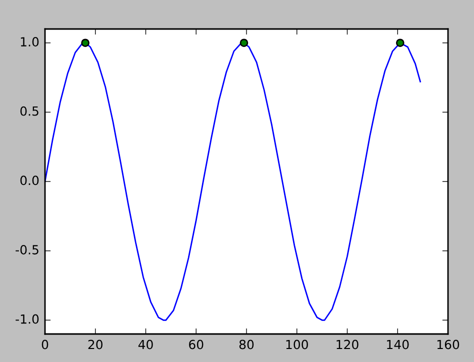  Describe the element at coordinates (27, 249) in the screenshot. I see `y-tick-label: -0.5` at that location.